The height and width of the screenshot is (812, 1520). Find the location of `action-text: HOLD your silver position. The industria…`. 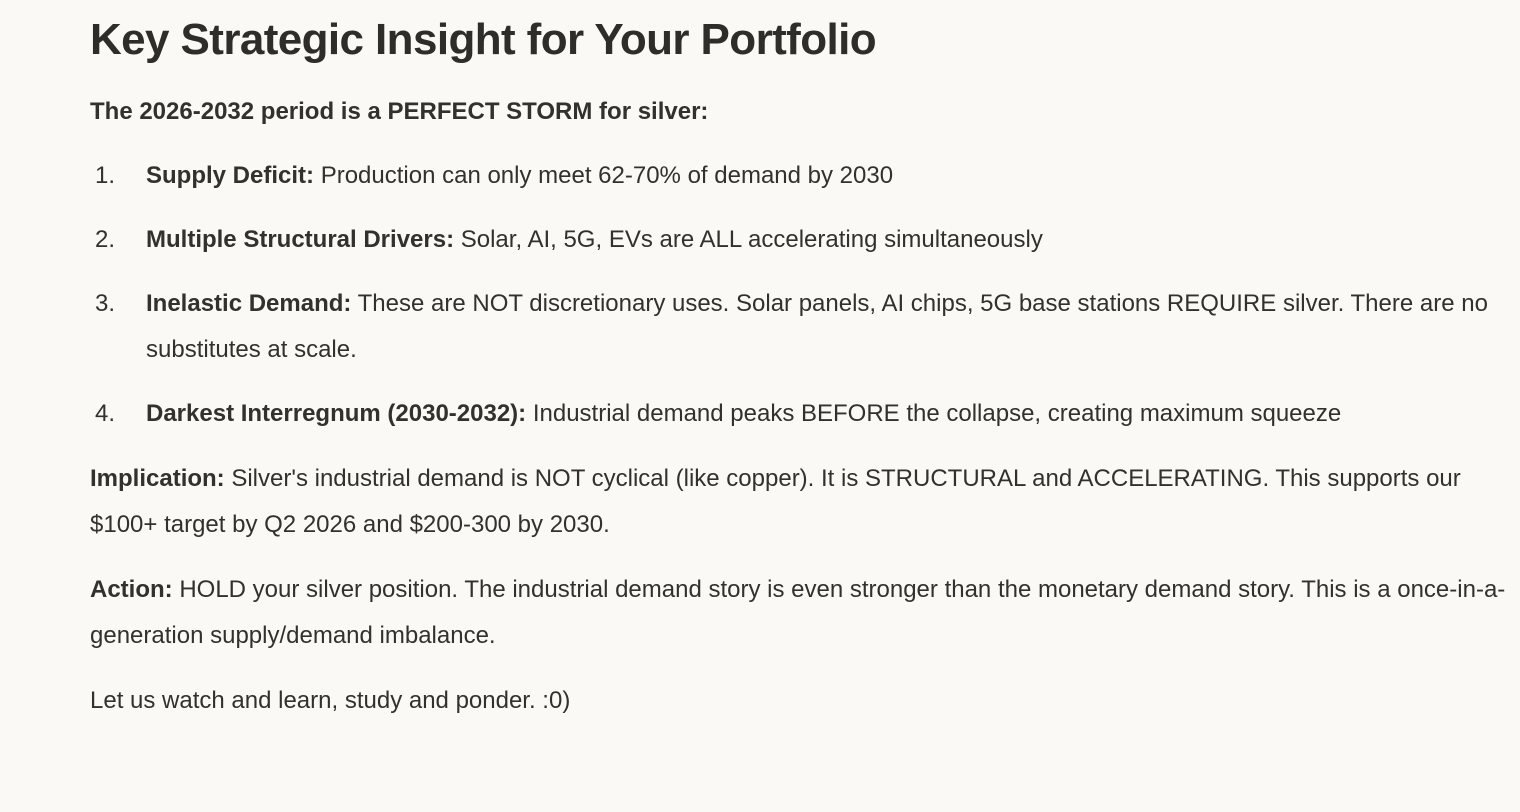

action-text: HOLD your silver position. The industria… is located at coordinates (798, 612).